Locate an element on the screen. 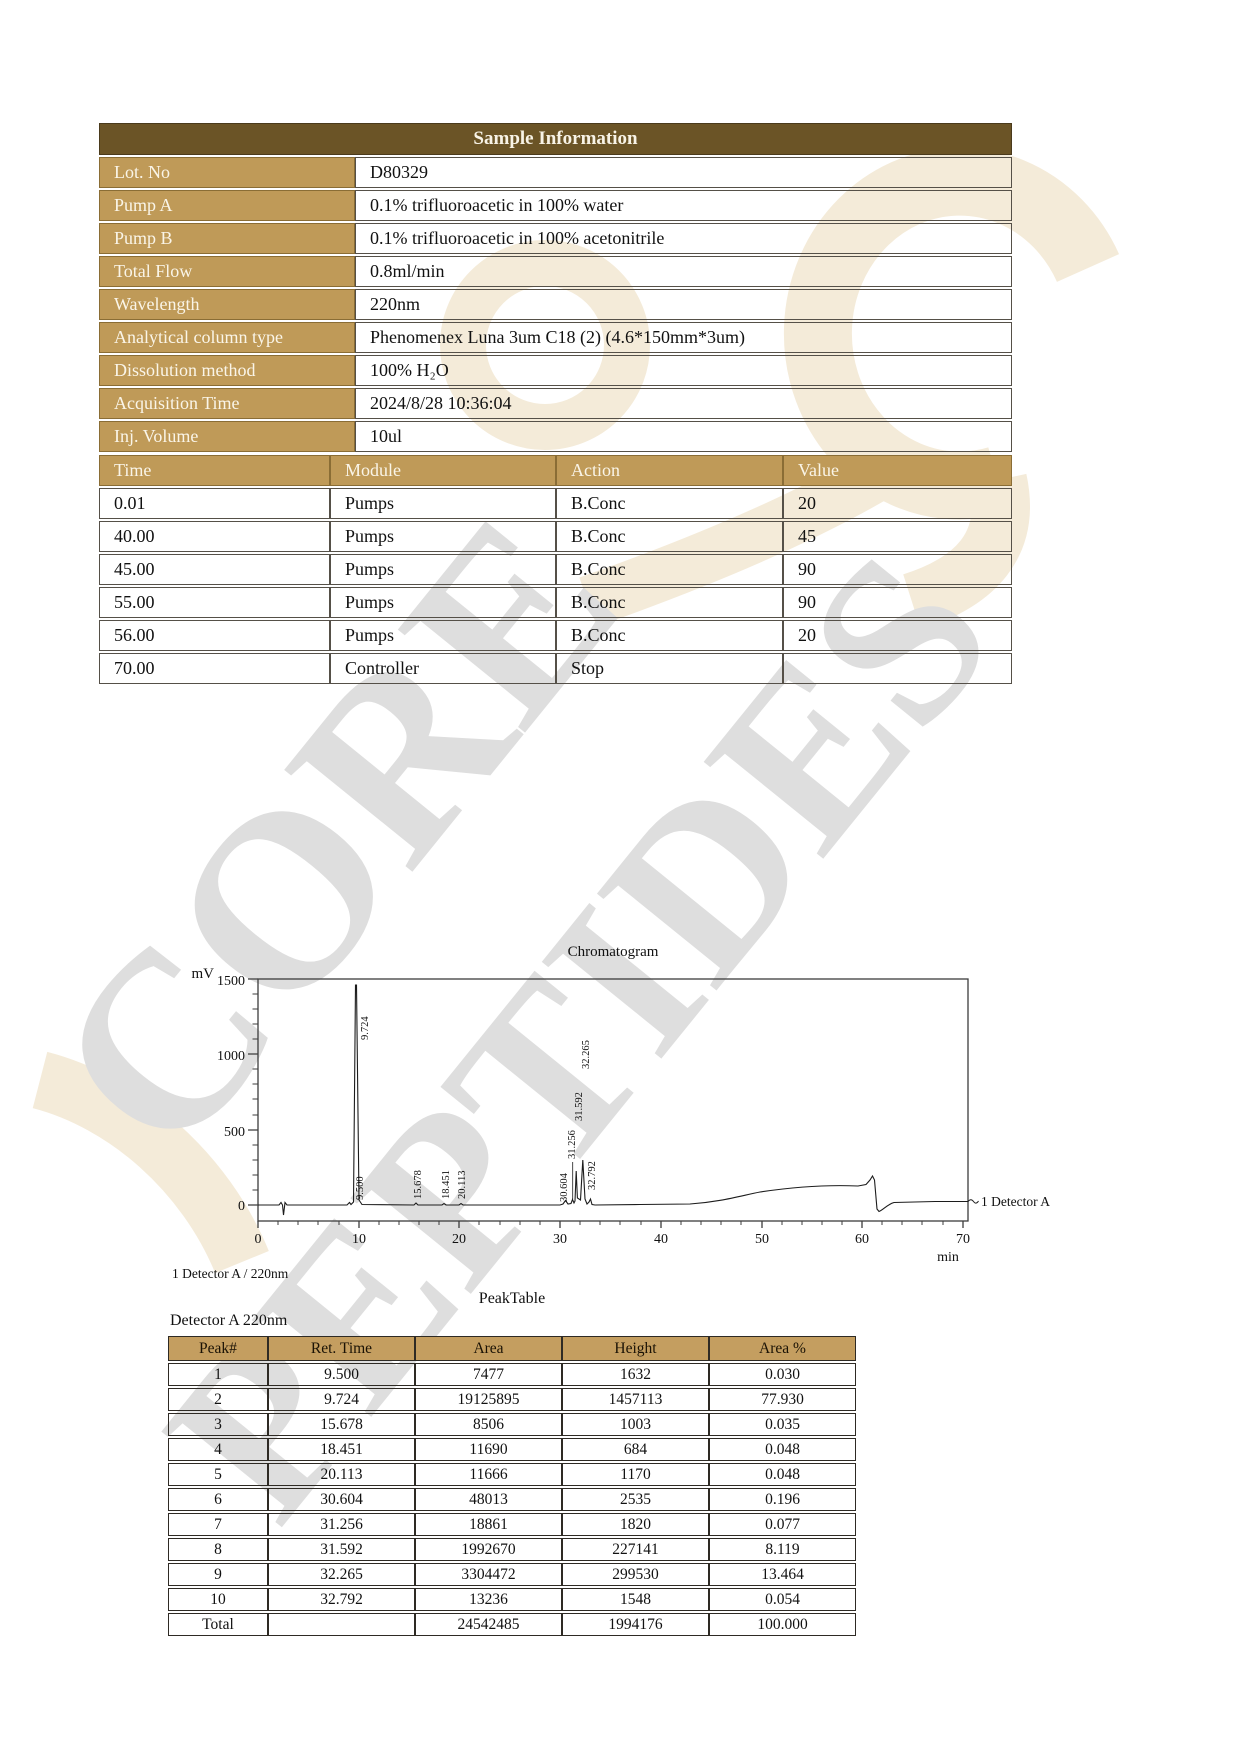 Image resolution: width=1241 pixels, height=1755 pixels. peak-cell: 32.265 is located at coordinates (341, 1574).